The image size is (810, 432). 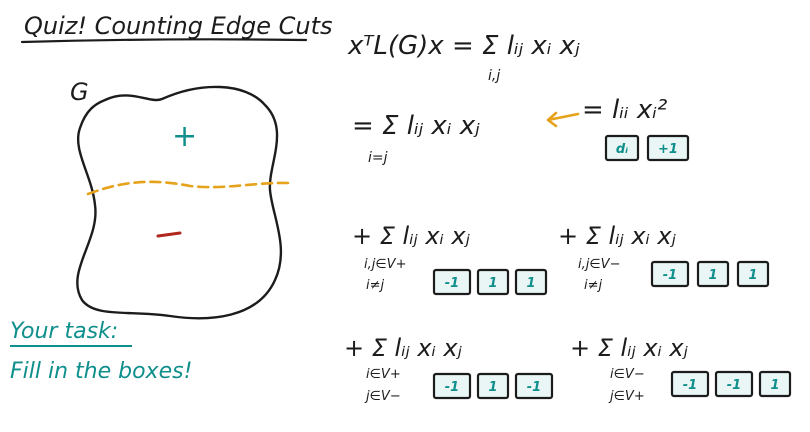 What do you see at coordinates (385, 264) in the screenshot?
I see `term-1-subscript-a: i,j∈V+` at bounding box center [385, 264].